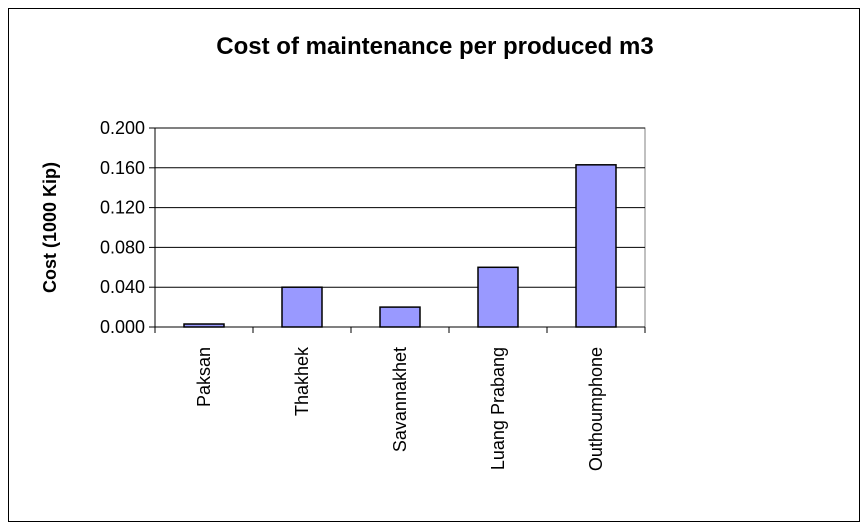 The image size is (868, 530). What do you see at coordinates (204, 377) in the screenshot?
I see `x-category-label: Paksan` at bounding box center [204, 377].